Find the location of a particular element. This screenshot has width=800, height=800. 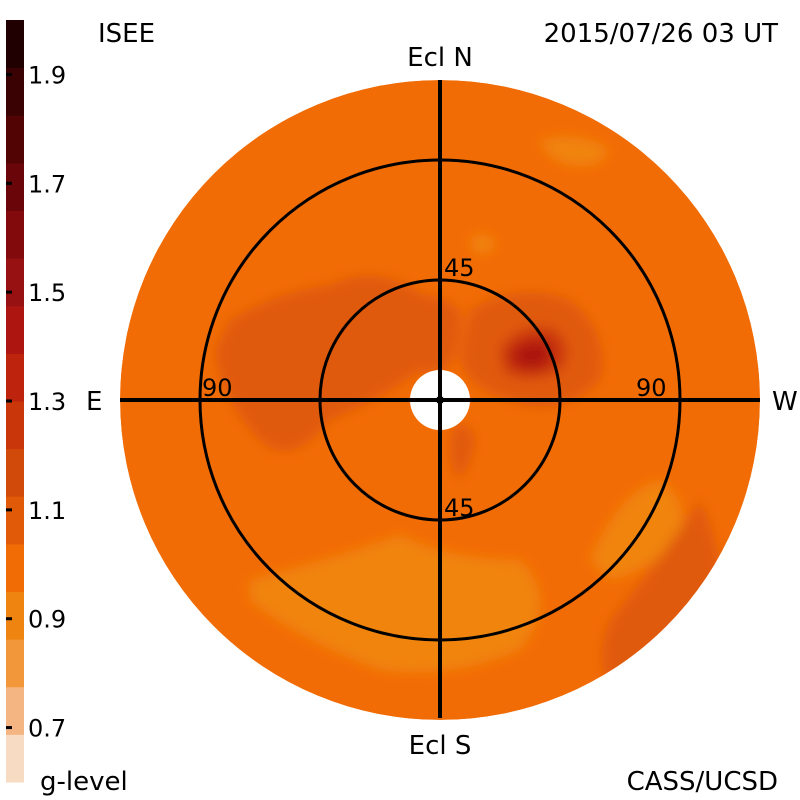

label-east: E is located at coordinates (94, 402).